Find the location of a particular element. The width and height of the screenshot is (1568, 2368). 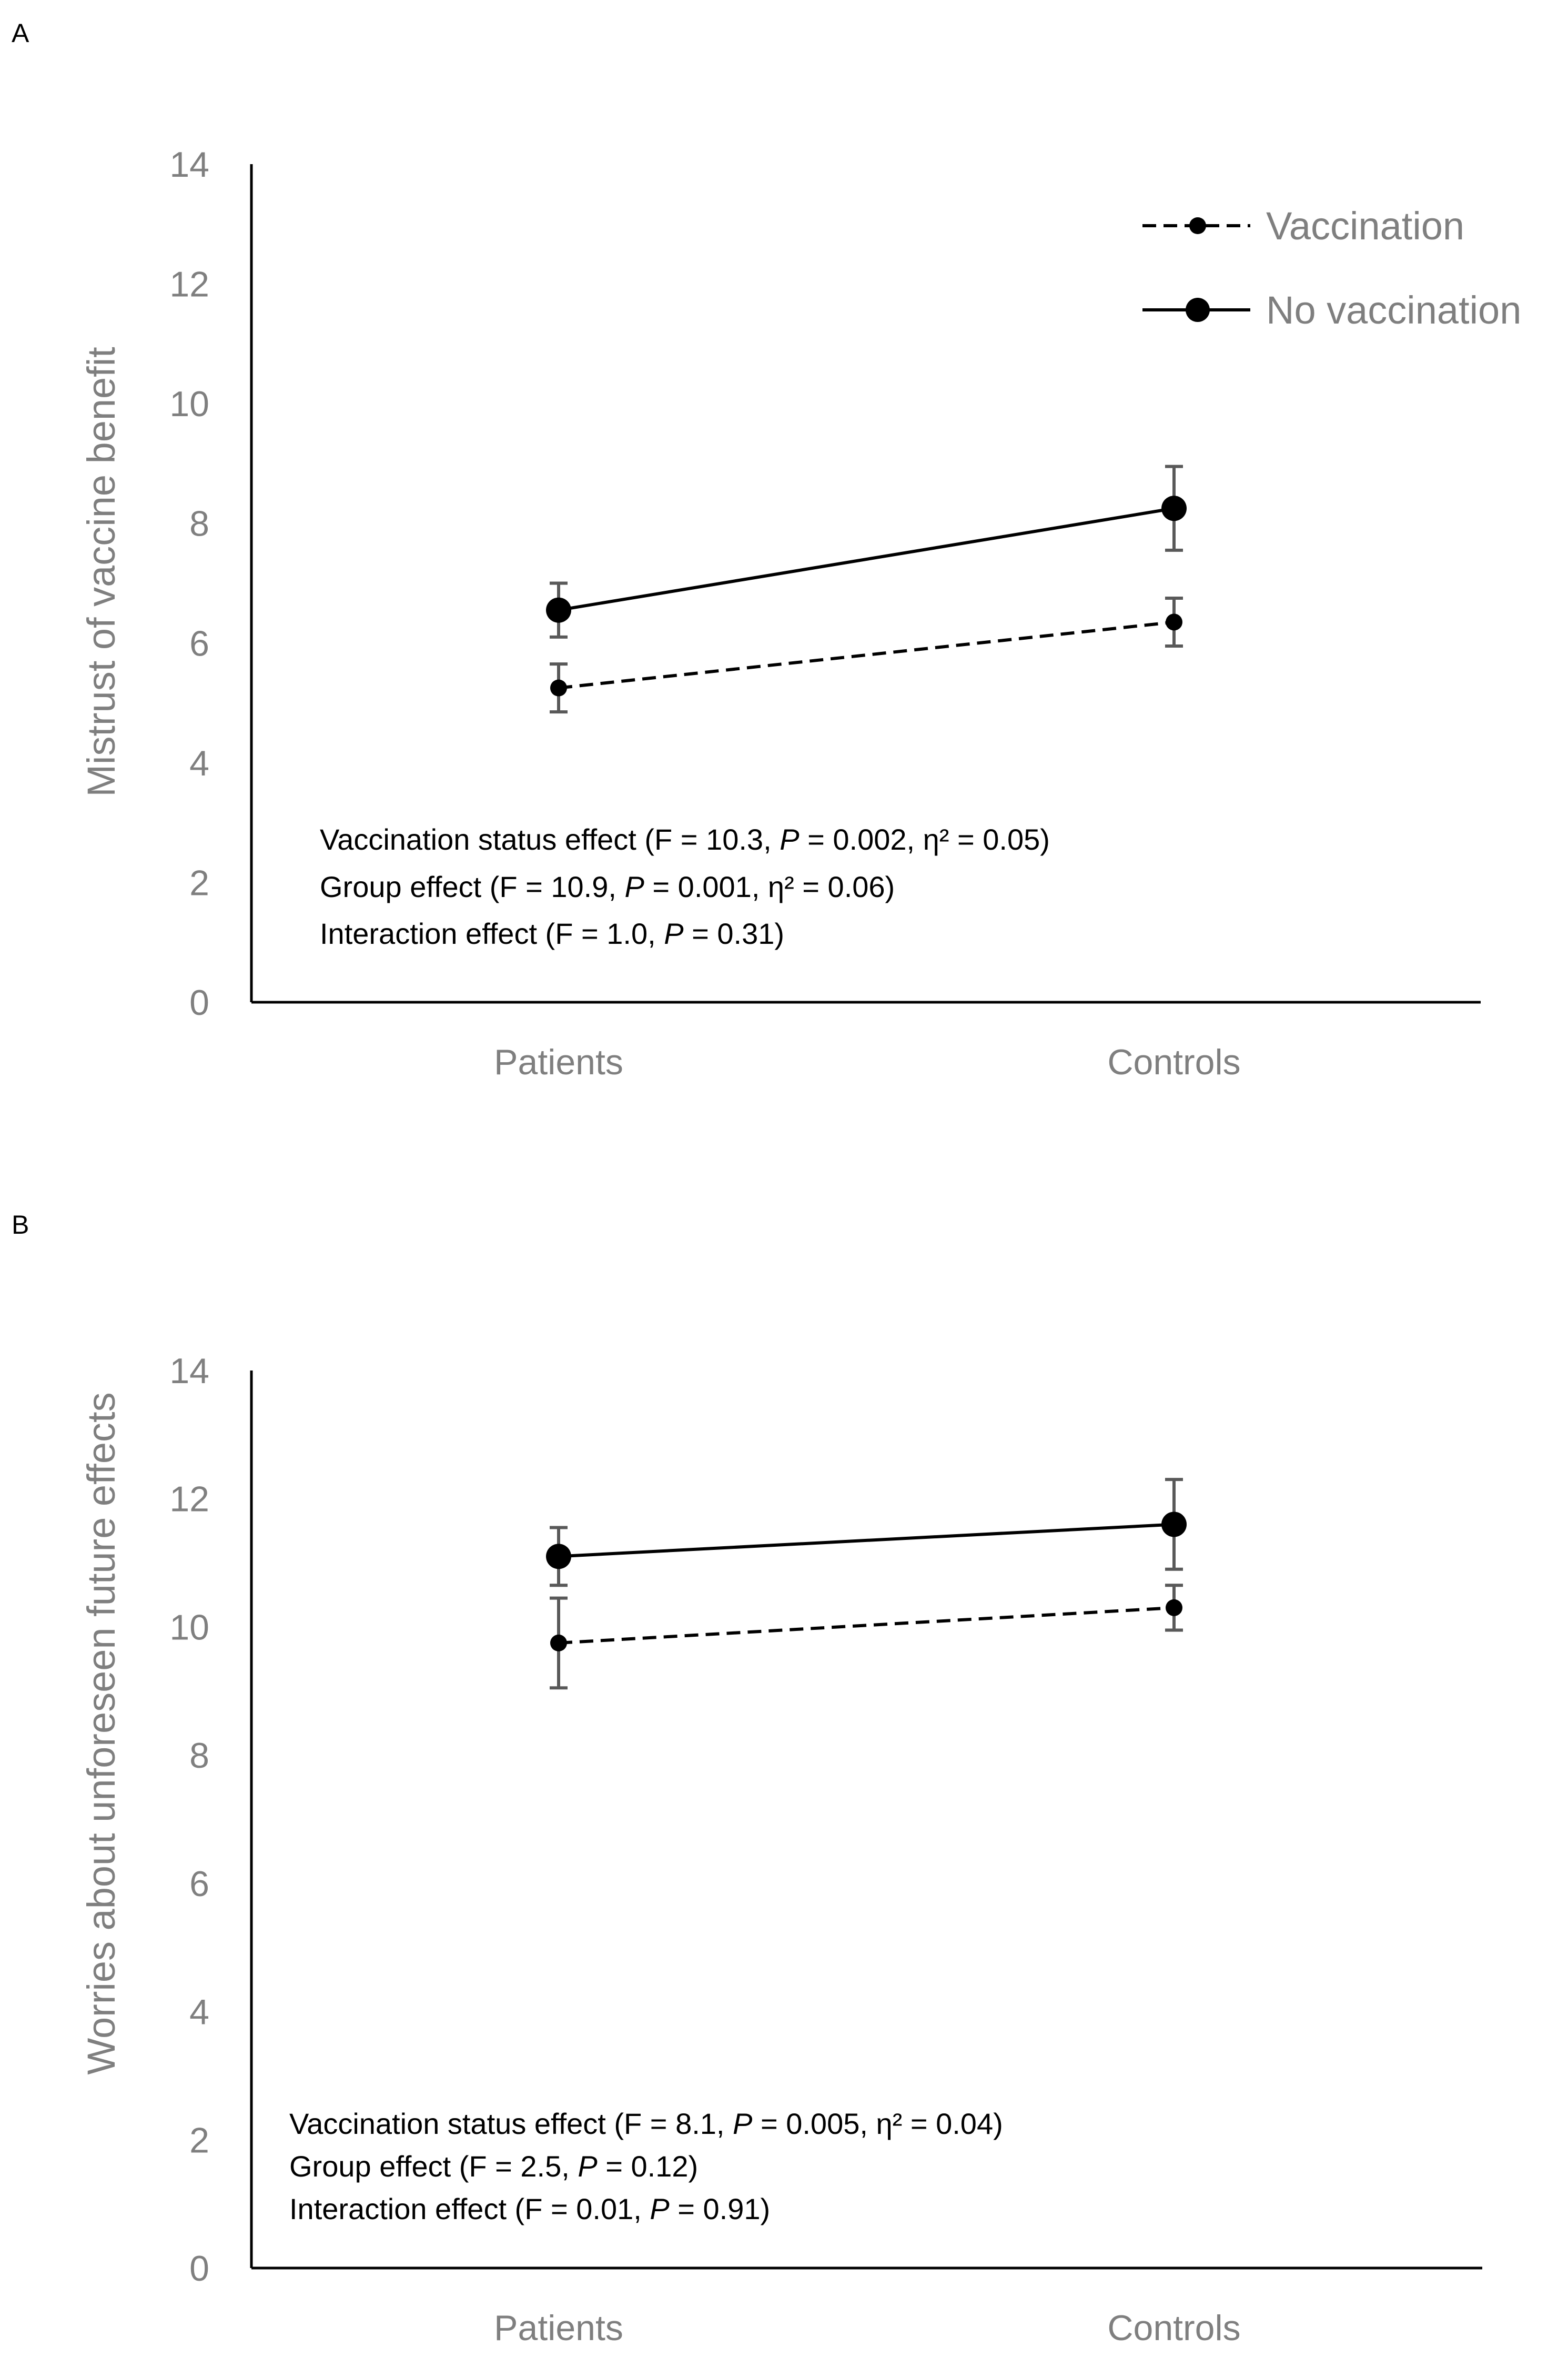

legend-no-vaccination-marker is located at coordinates (1198, 310).